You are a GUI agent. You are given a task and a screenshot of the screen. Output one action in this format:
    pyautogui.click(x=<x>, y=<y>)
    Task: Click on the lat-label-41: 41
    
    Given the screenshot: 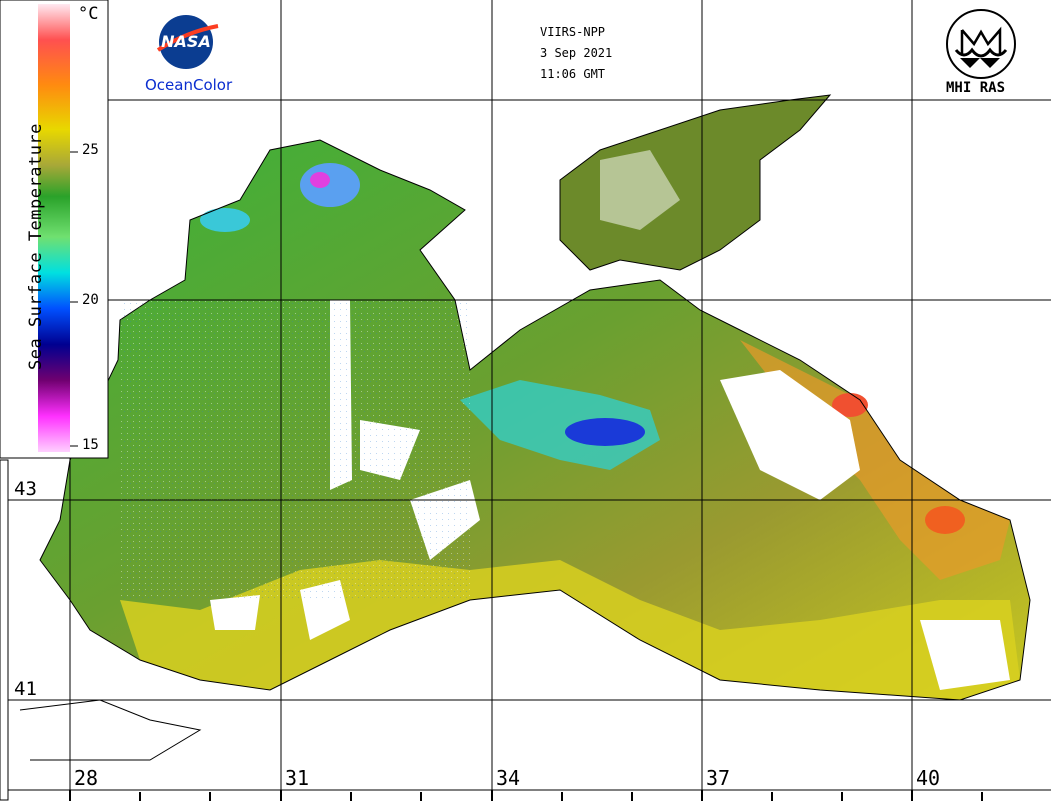 What is the action you would take?
    pyautogui.click(x=25, y=689)
    